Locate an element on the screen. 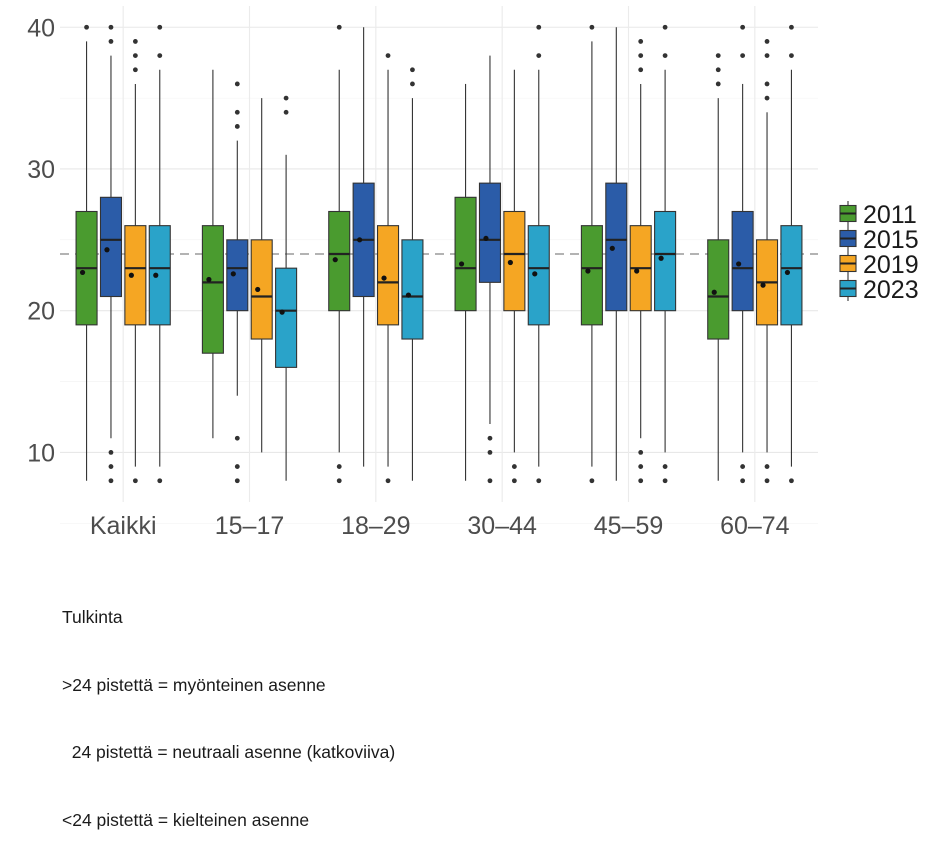 Image resolution: width=939 pixels, height=854 pixels. x-tick-label: 45–59 is located at coordinates (629, 526).